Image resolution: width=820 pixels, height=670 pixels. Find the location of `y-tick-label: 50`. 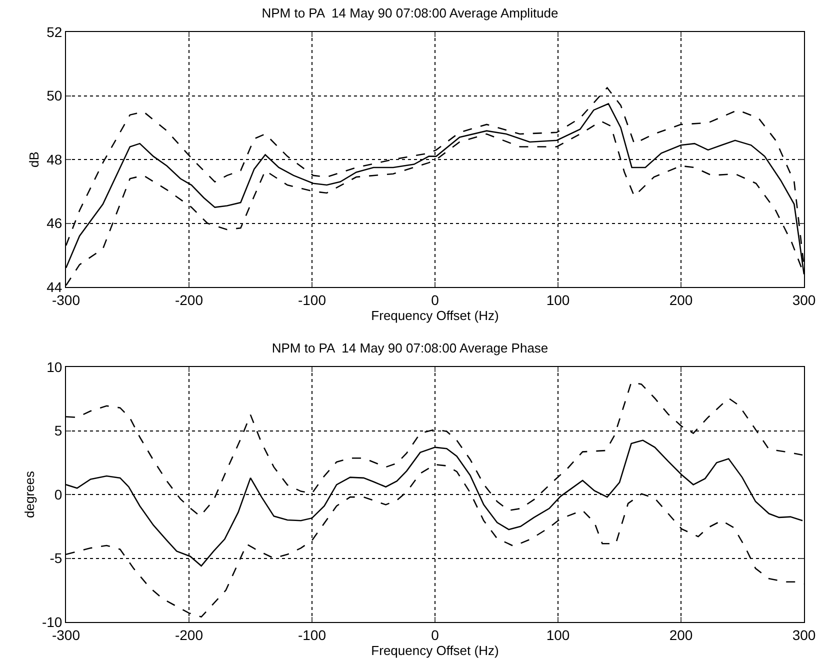

y-tick-label: 50 is located at coordinates (54, 96).